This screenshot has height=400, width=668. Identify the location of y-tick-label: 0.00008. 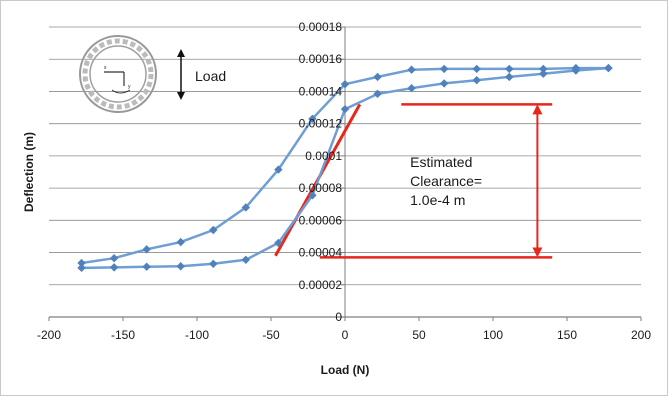
(321, 188).